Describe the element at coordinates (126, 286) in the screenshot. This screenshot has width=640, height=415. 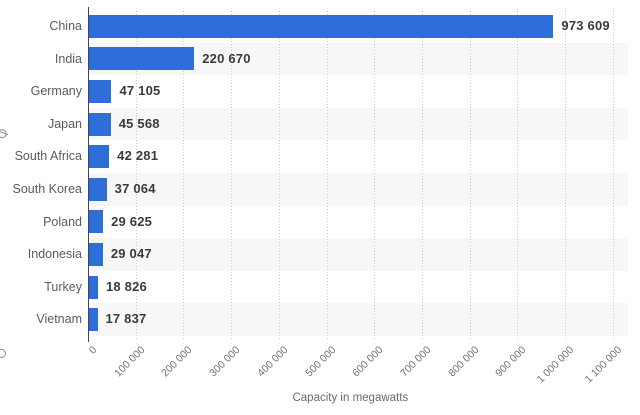
I see `value-label: 18 826` at that location.